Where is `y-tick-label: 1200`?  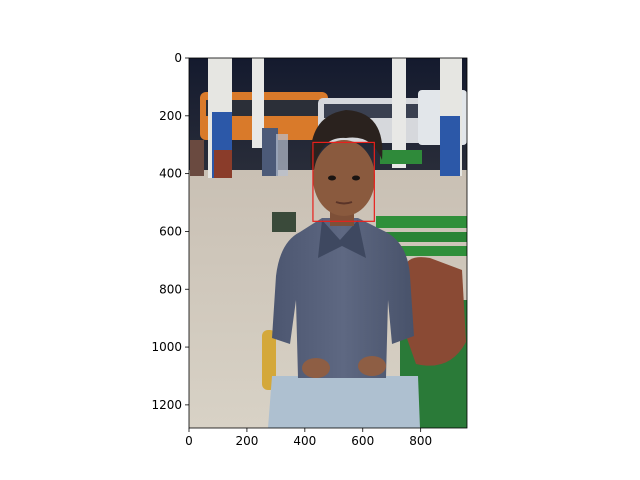 y-tick-label: 1200 is located at coordinates (166, 405).